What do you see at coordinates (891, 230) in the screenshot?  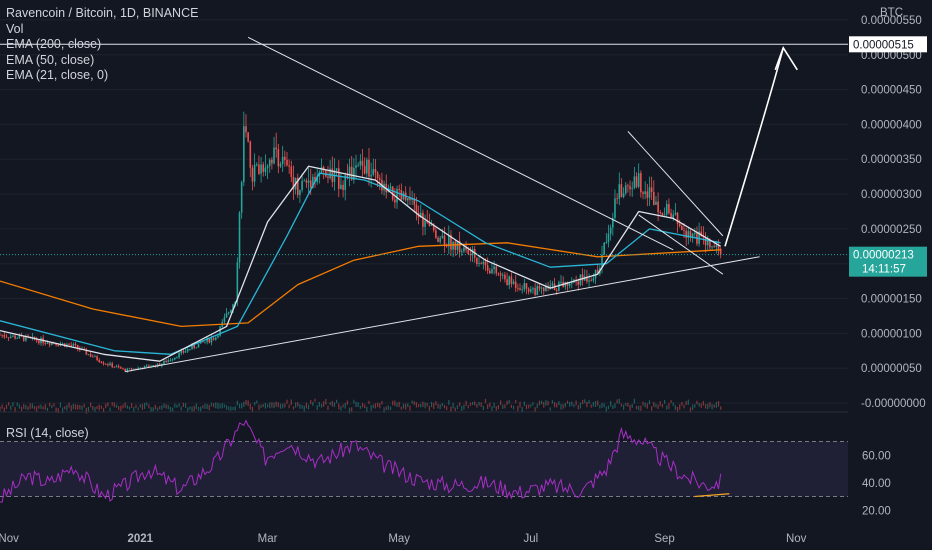 I see `price-tick-label: 0.00000250` at bounding box center [891, 230].